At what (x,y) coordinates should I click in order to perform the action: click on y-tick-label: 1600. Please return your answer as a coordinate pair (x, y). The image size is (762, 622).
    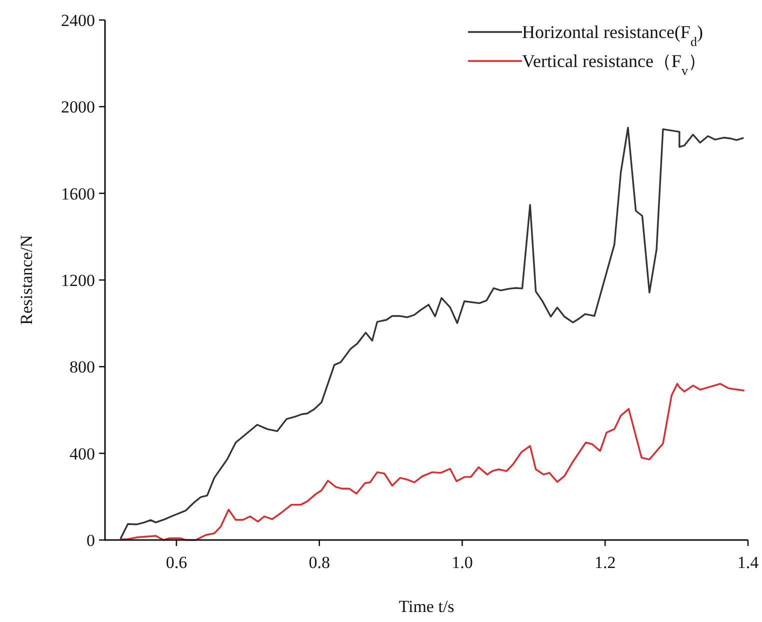
    Looking at the image, I should click on (78, 194).